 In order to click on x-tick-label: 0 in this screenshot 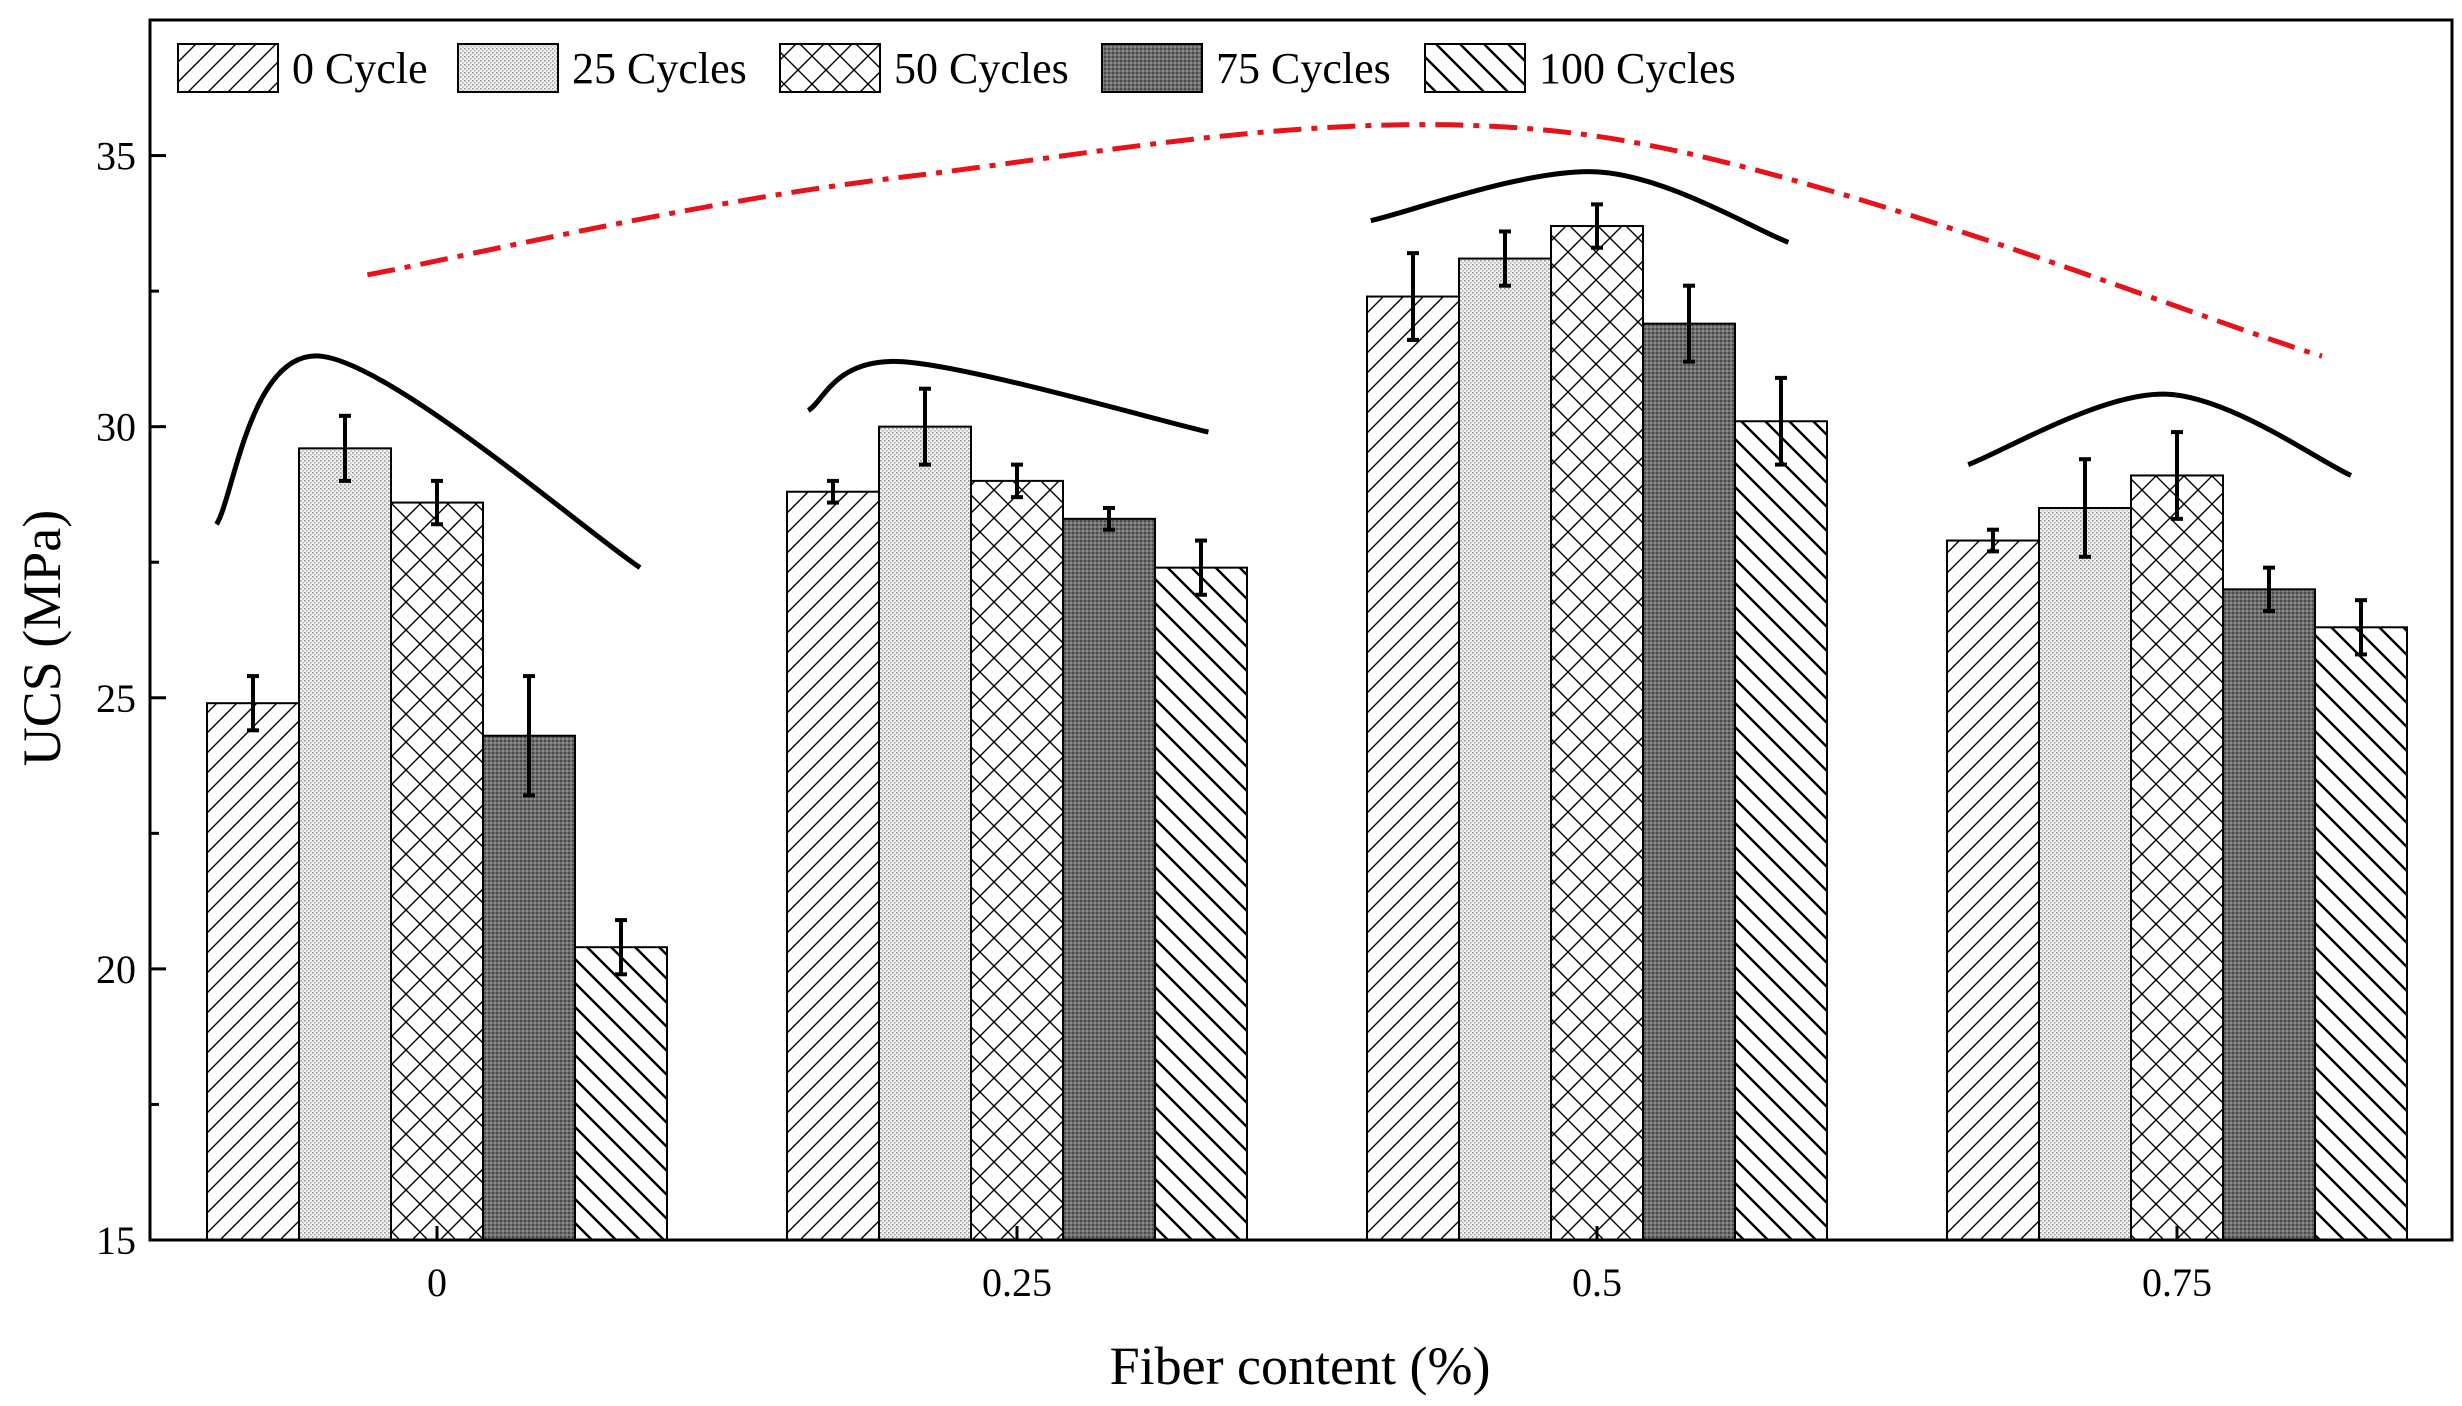, I will do `click(437, 1282)`.